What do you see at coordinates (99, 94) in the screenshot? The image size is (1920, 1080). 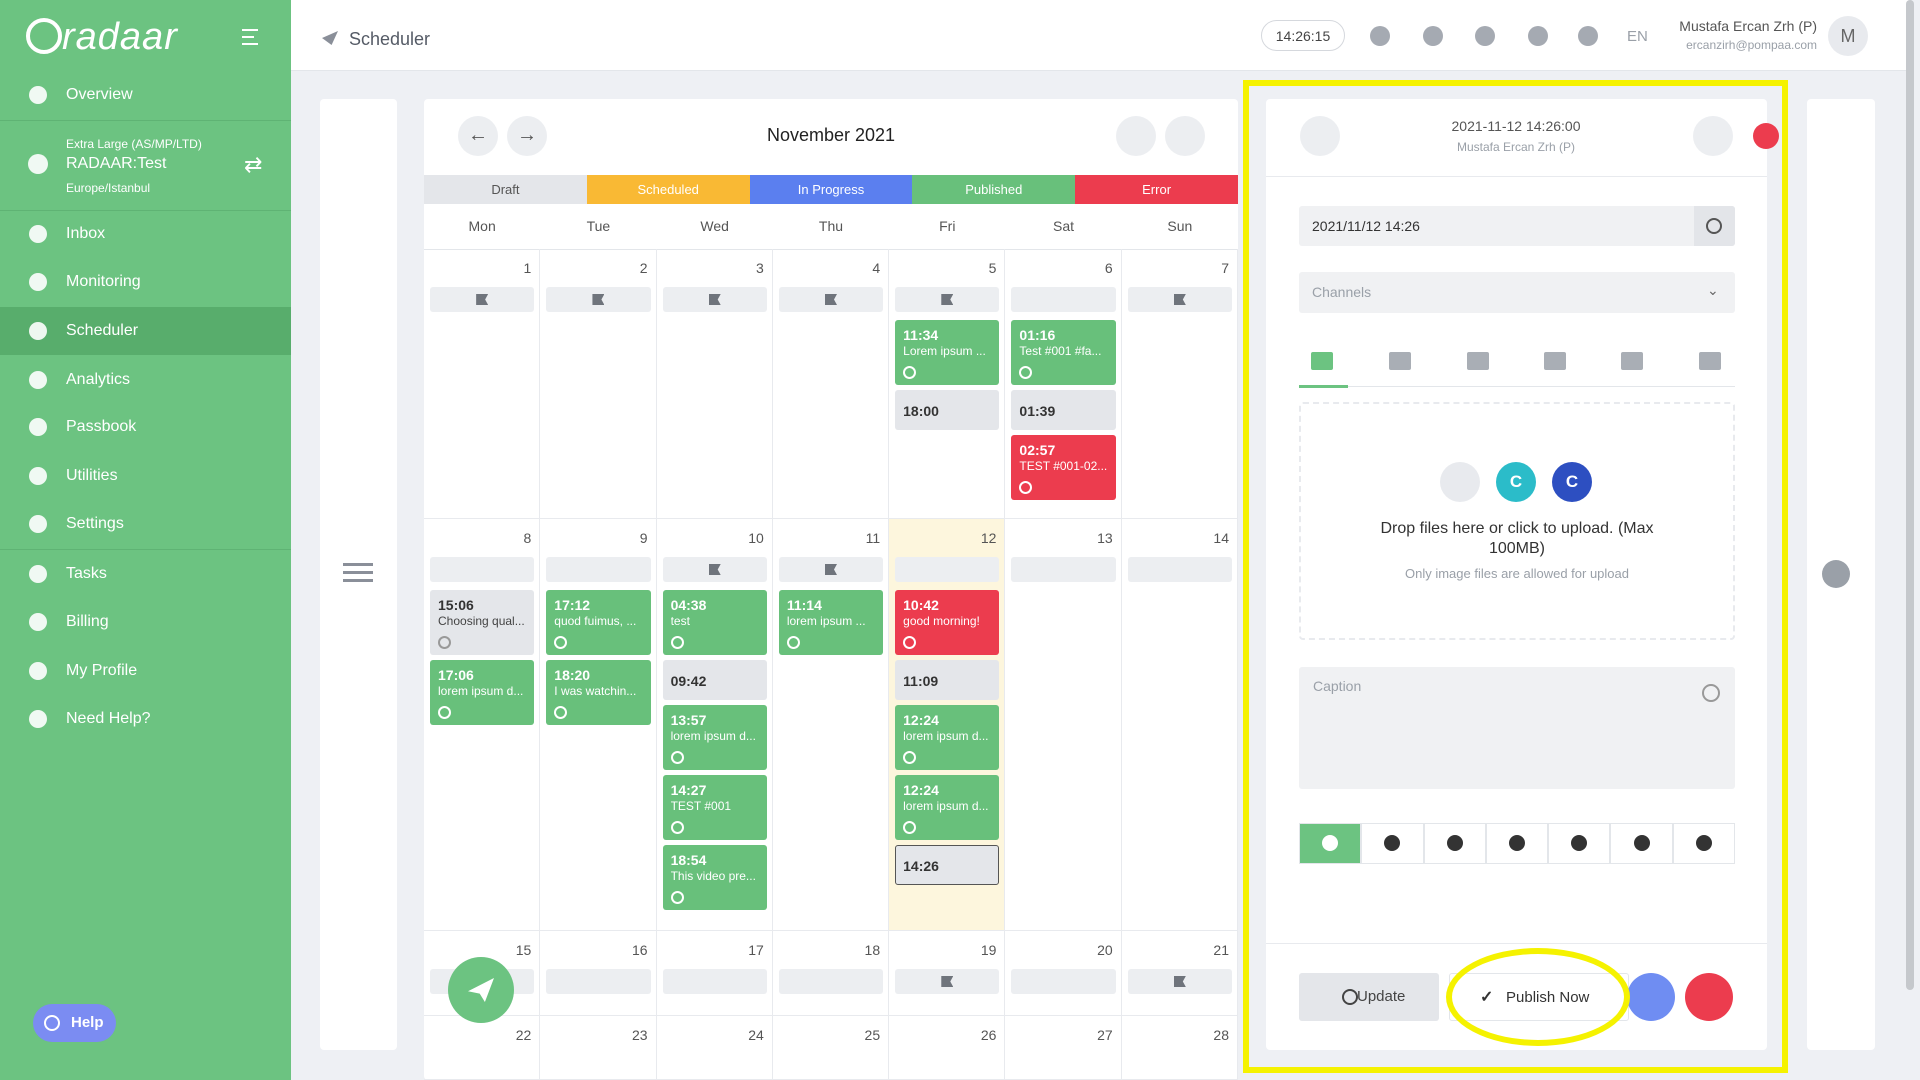 I see `nav-item: Overview` at bounding box center [99, 94].